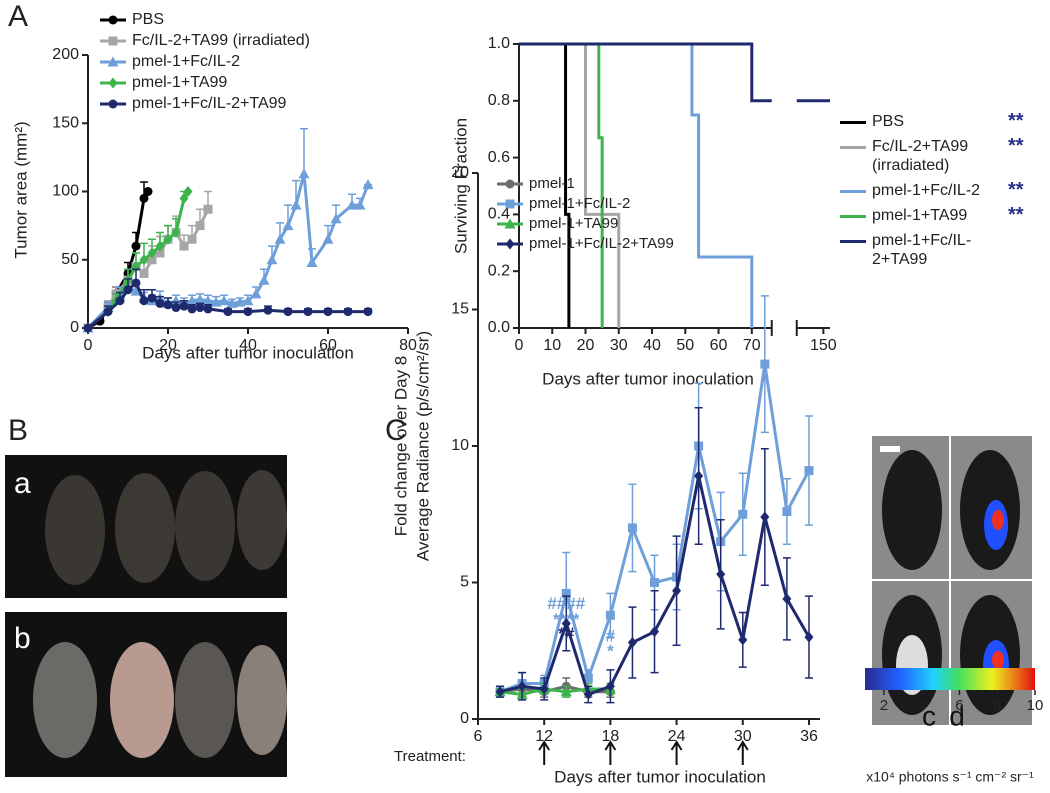  What do you see at coordinates (957, 715) in the screenshot?
I see `photo-label: d` at bounding box center [957, 715].